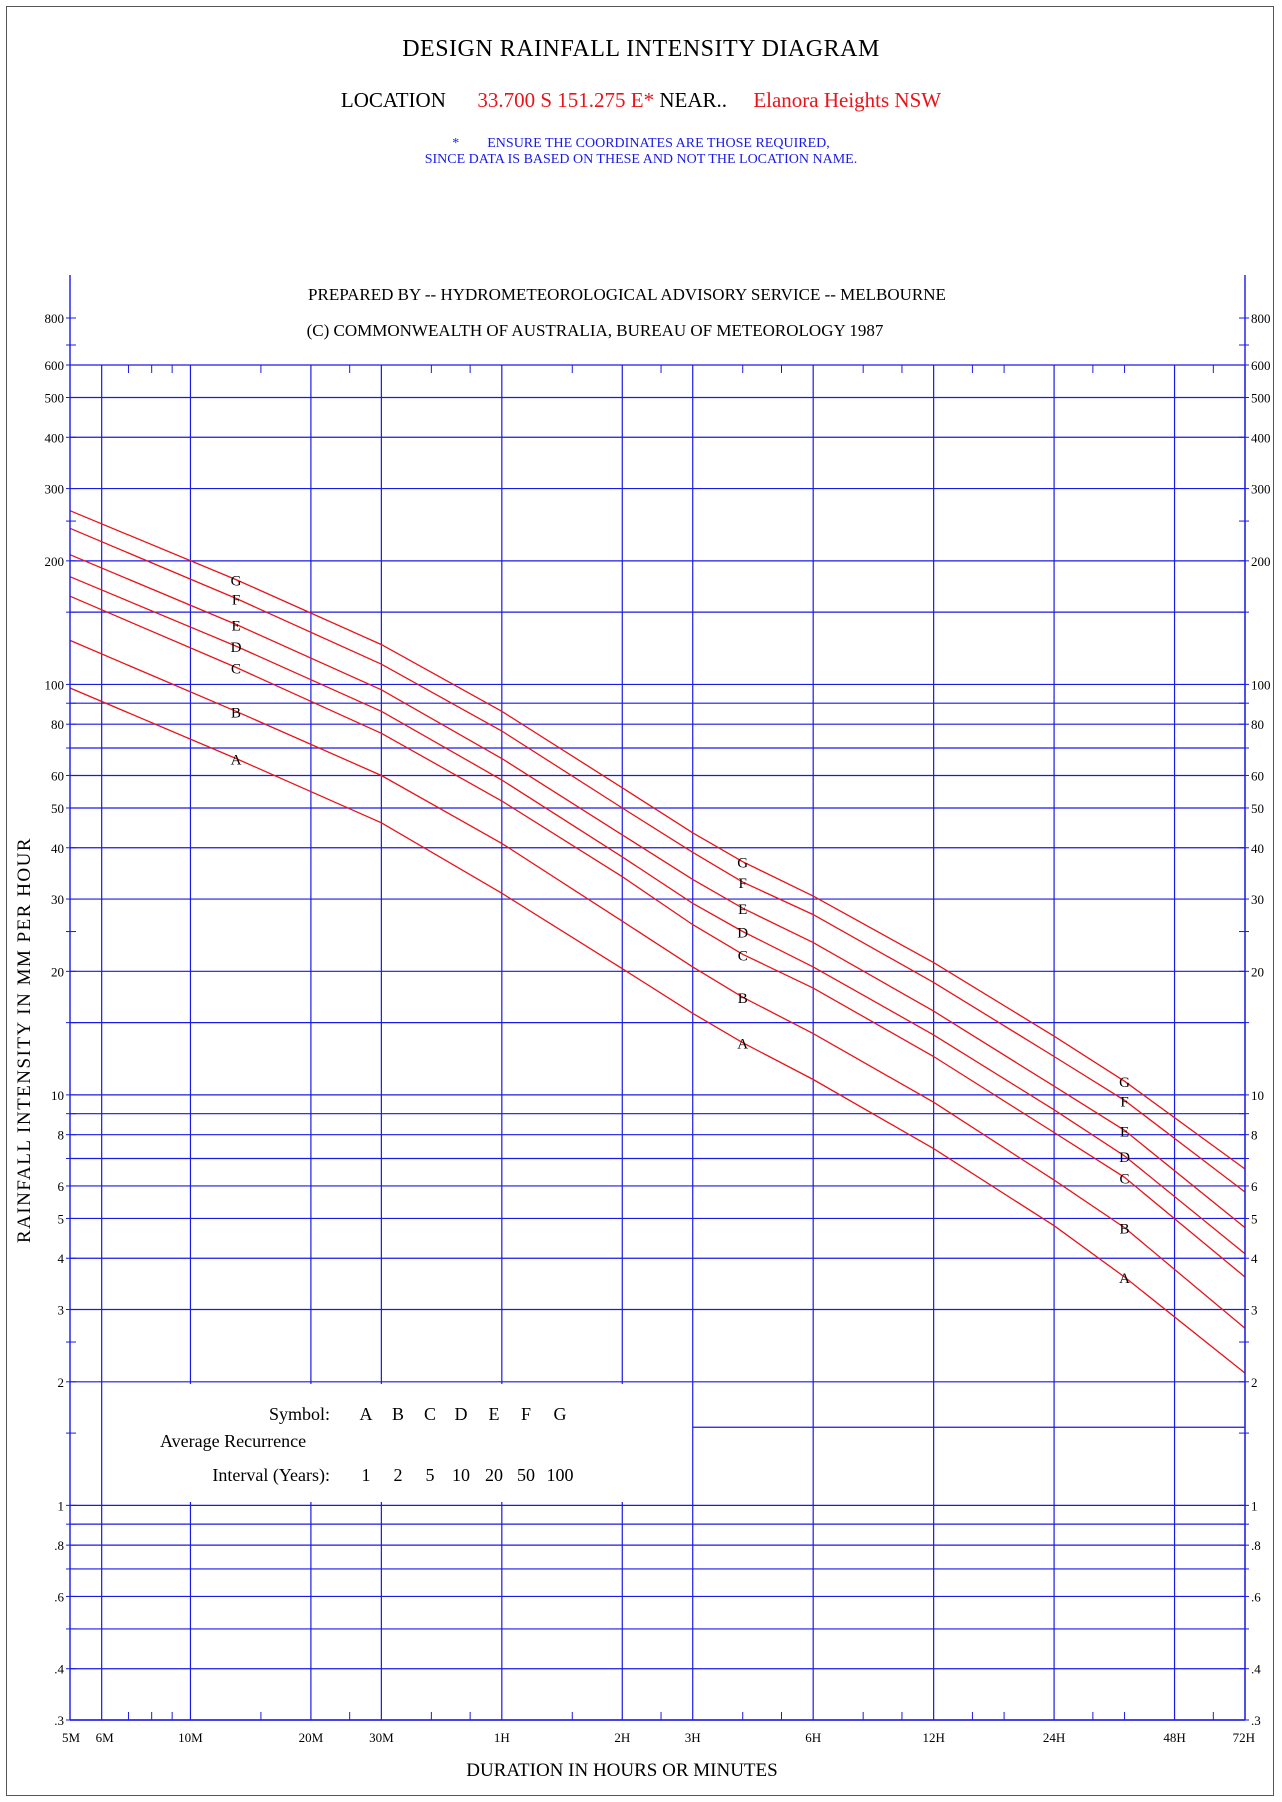 Image resolution: width=1282 pixels, height=1802 pixels. I want to click on location-coordinates: 33.700 S 151.275 E*, so click(566, 100).